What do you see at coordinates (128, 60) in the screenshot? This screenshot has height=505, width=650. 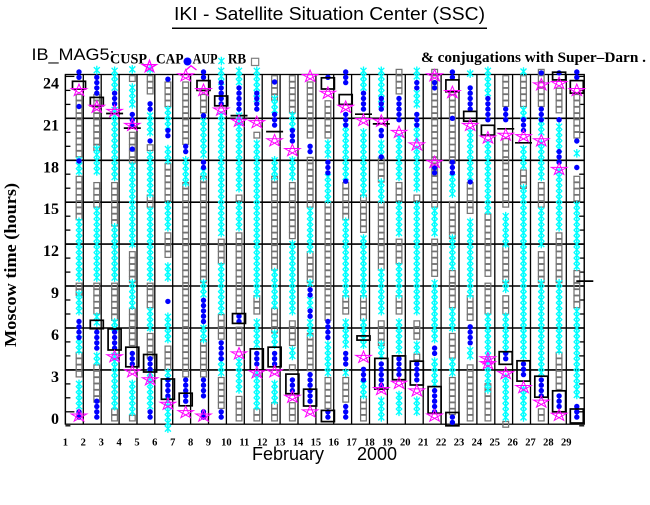 I see `svg-text: CUSP` at bounding box center [128, 60].